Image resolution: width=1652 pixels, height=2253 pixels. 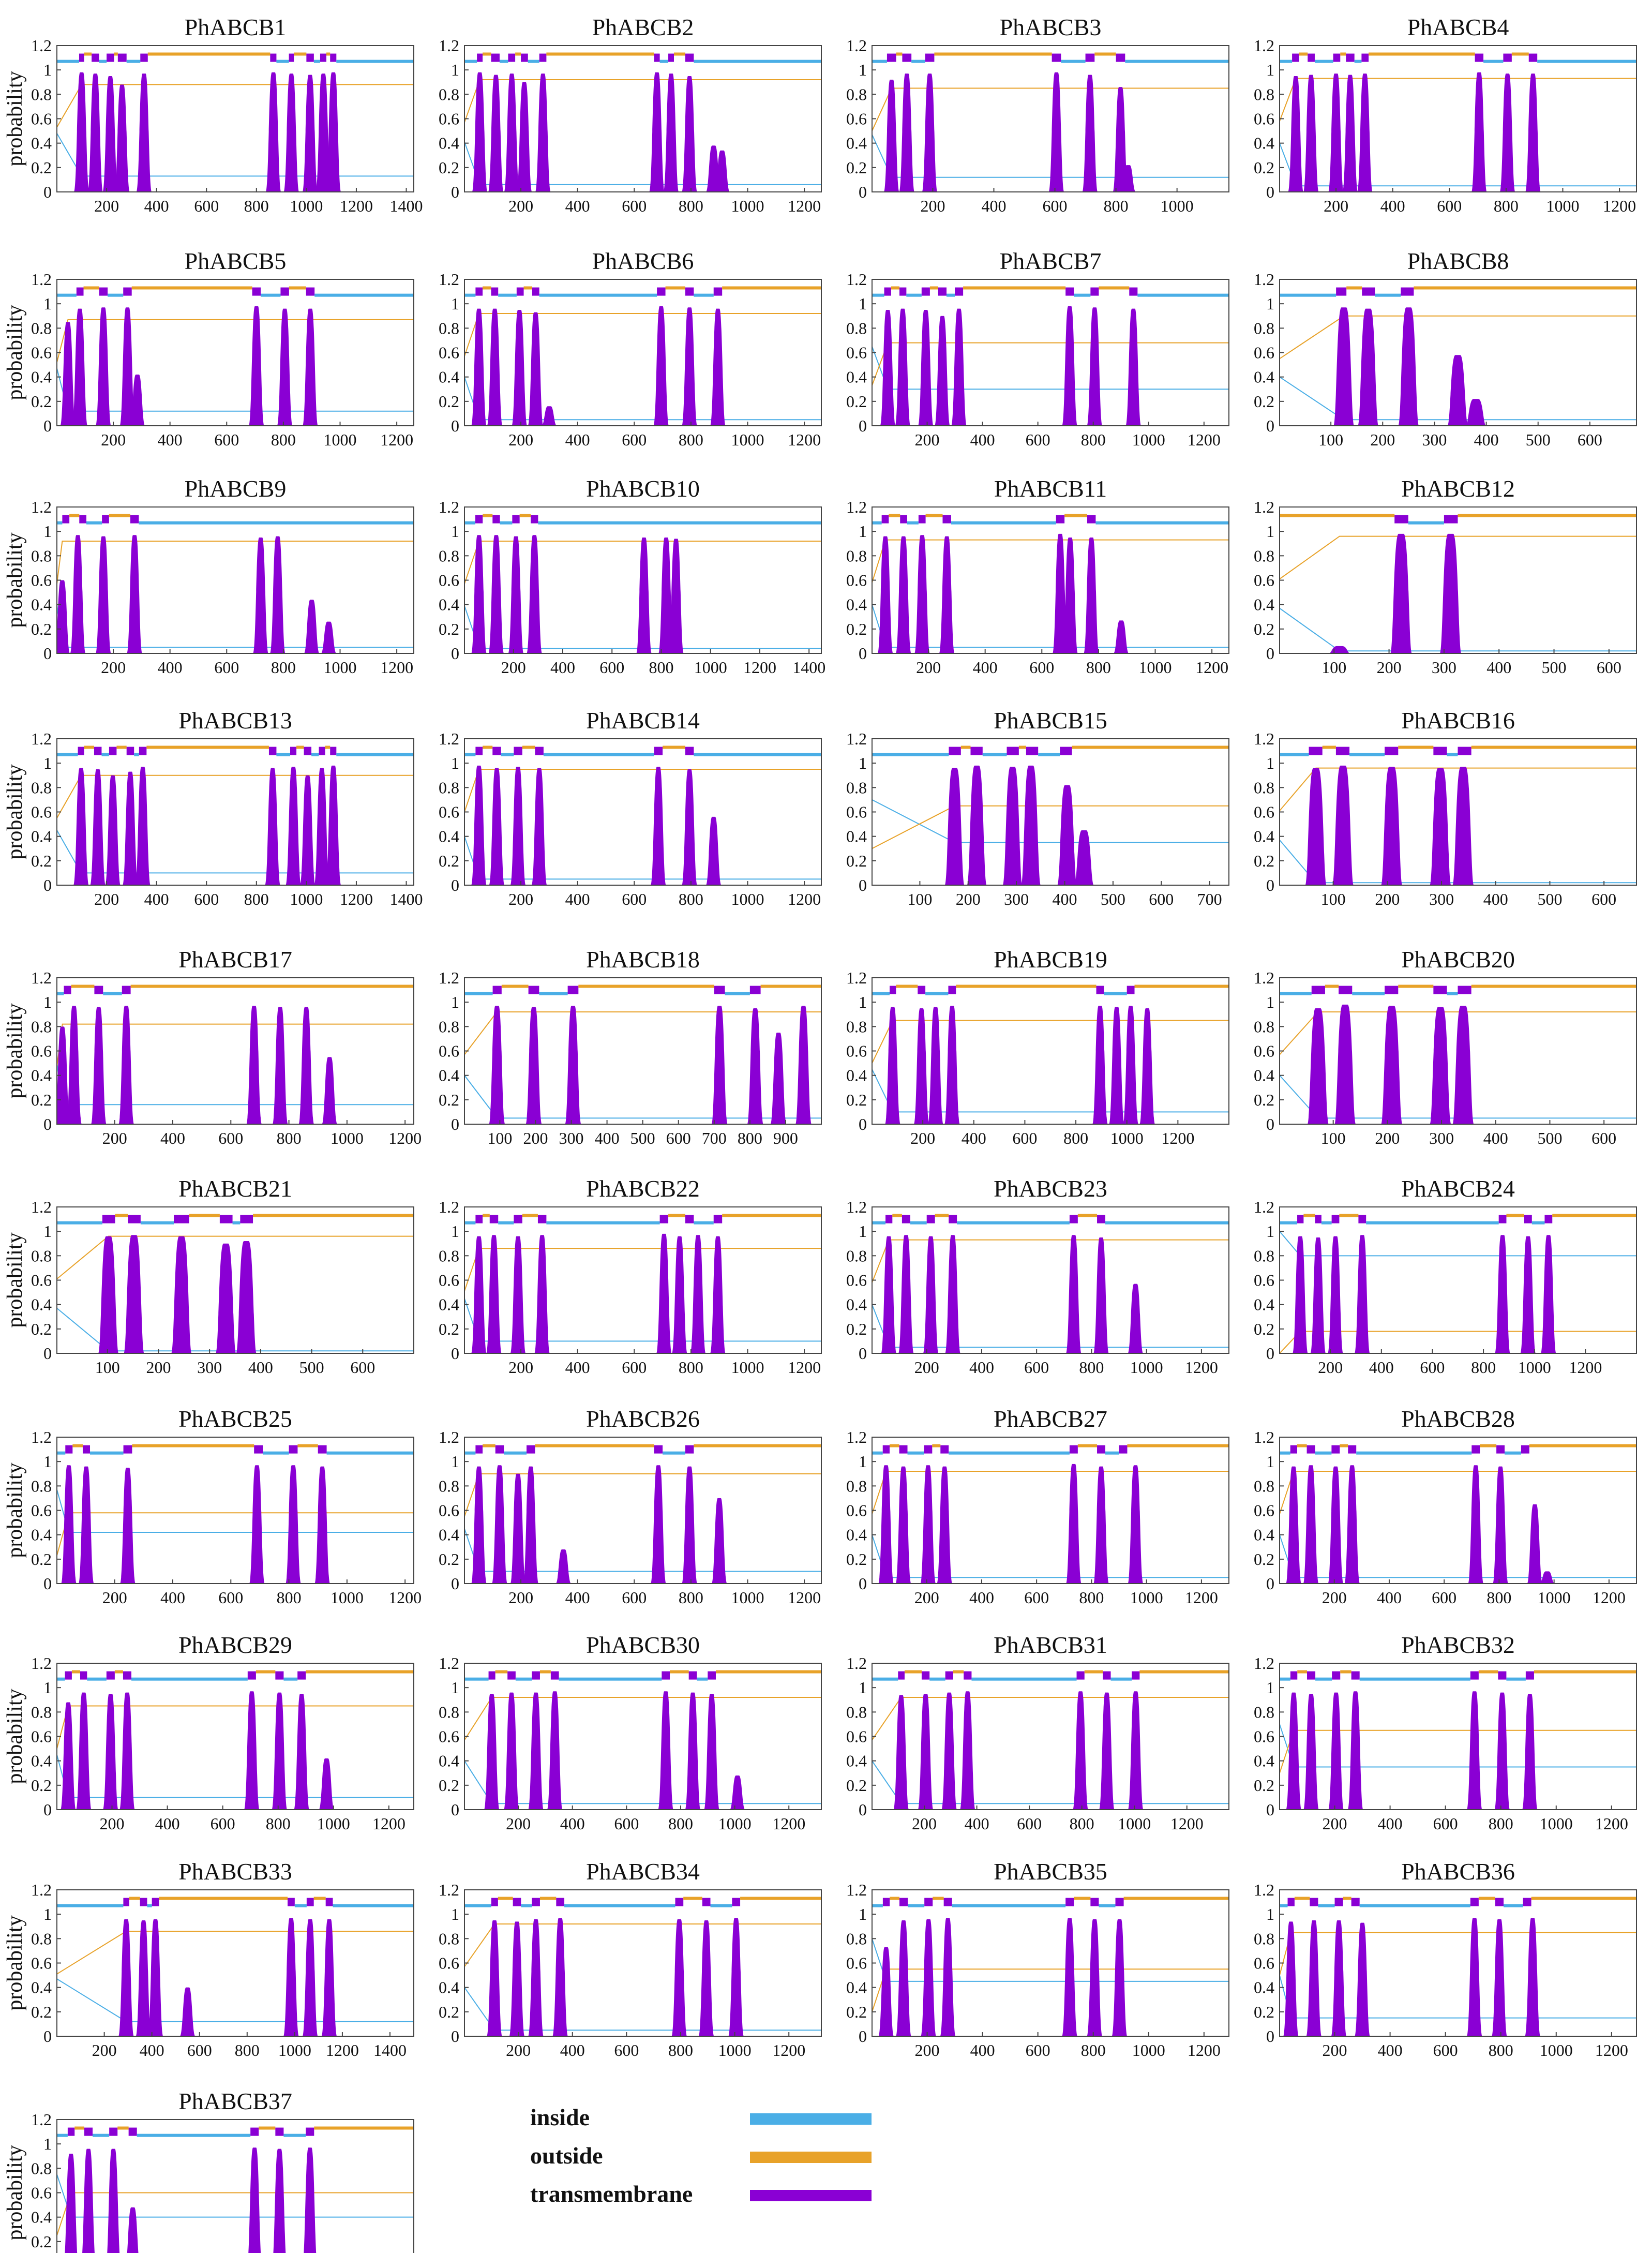 What do you see at coordinates (236, 626) in the screenshot?
I see `inside-probability-line` at bounding box center [236, 626].